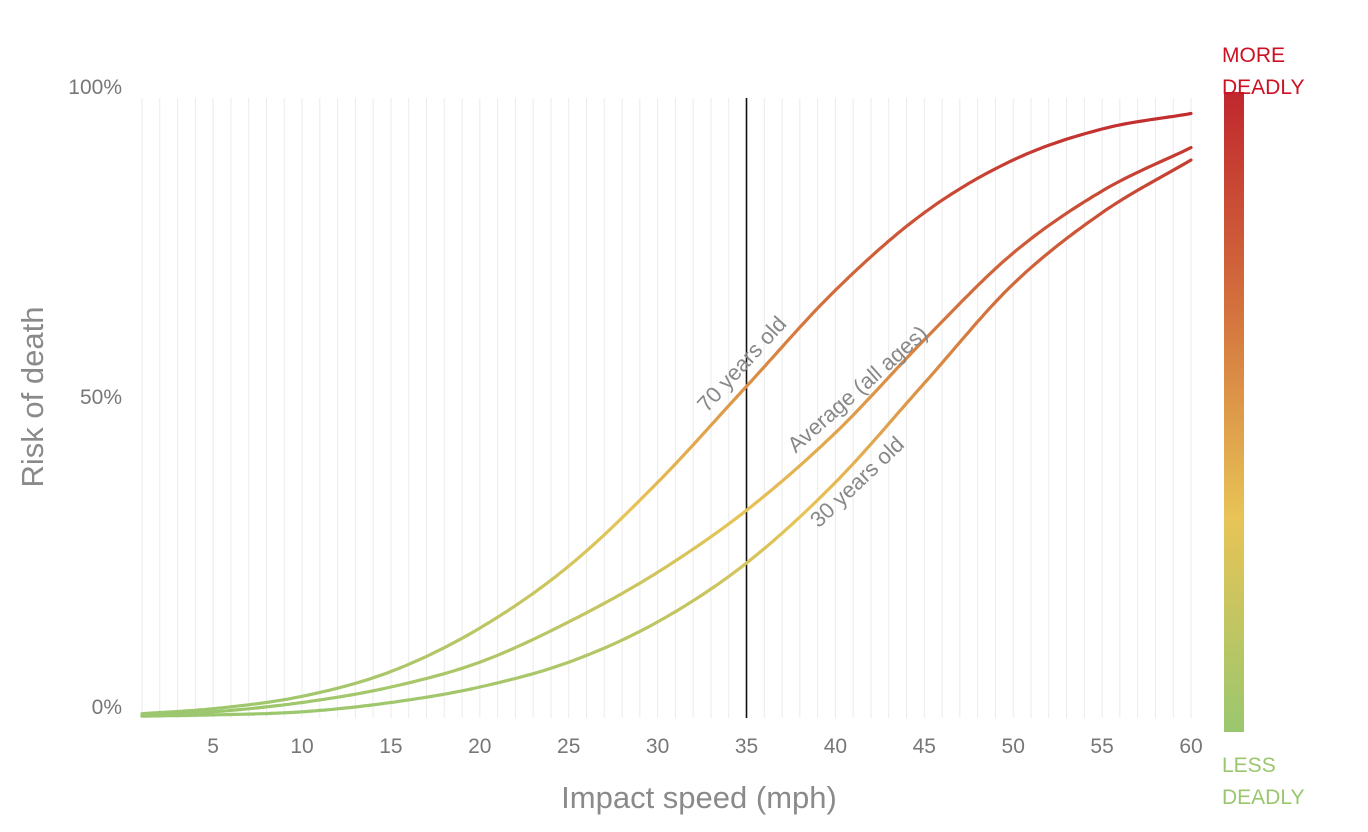 The height and width of the screenshot is (832, 1368). I want to click on x-tick-label: 45, so click(924, 746).